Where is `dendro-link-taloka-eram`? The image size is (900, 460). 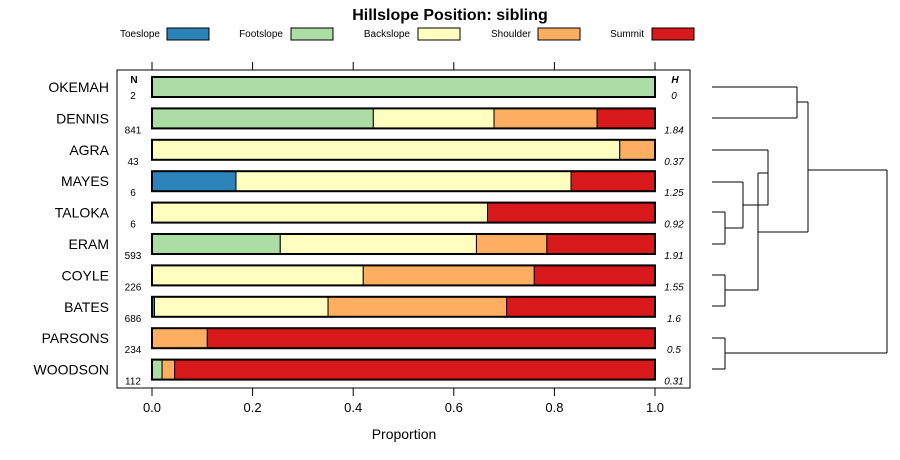
dendro-link-taloka-eram is located at coordinates (719, 228).